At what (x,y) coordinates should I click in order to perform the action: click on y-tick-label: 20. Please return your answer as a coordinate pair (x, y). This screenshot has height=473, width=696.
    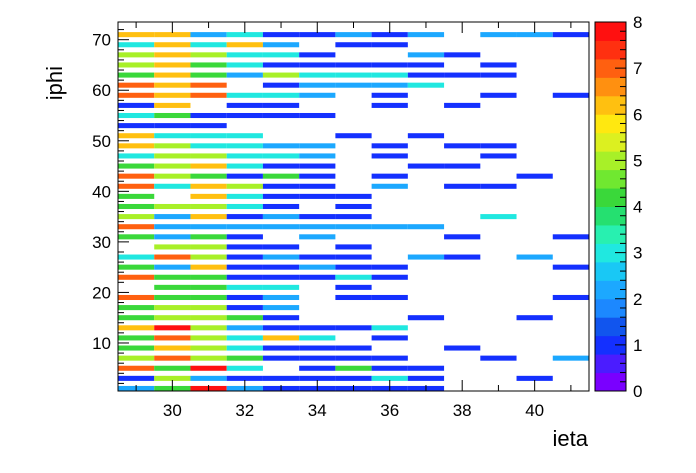
    Looking at the image, I should click on (101, 292).